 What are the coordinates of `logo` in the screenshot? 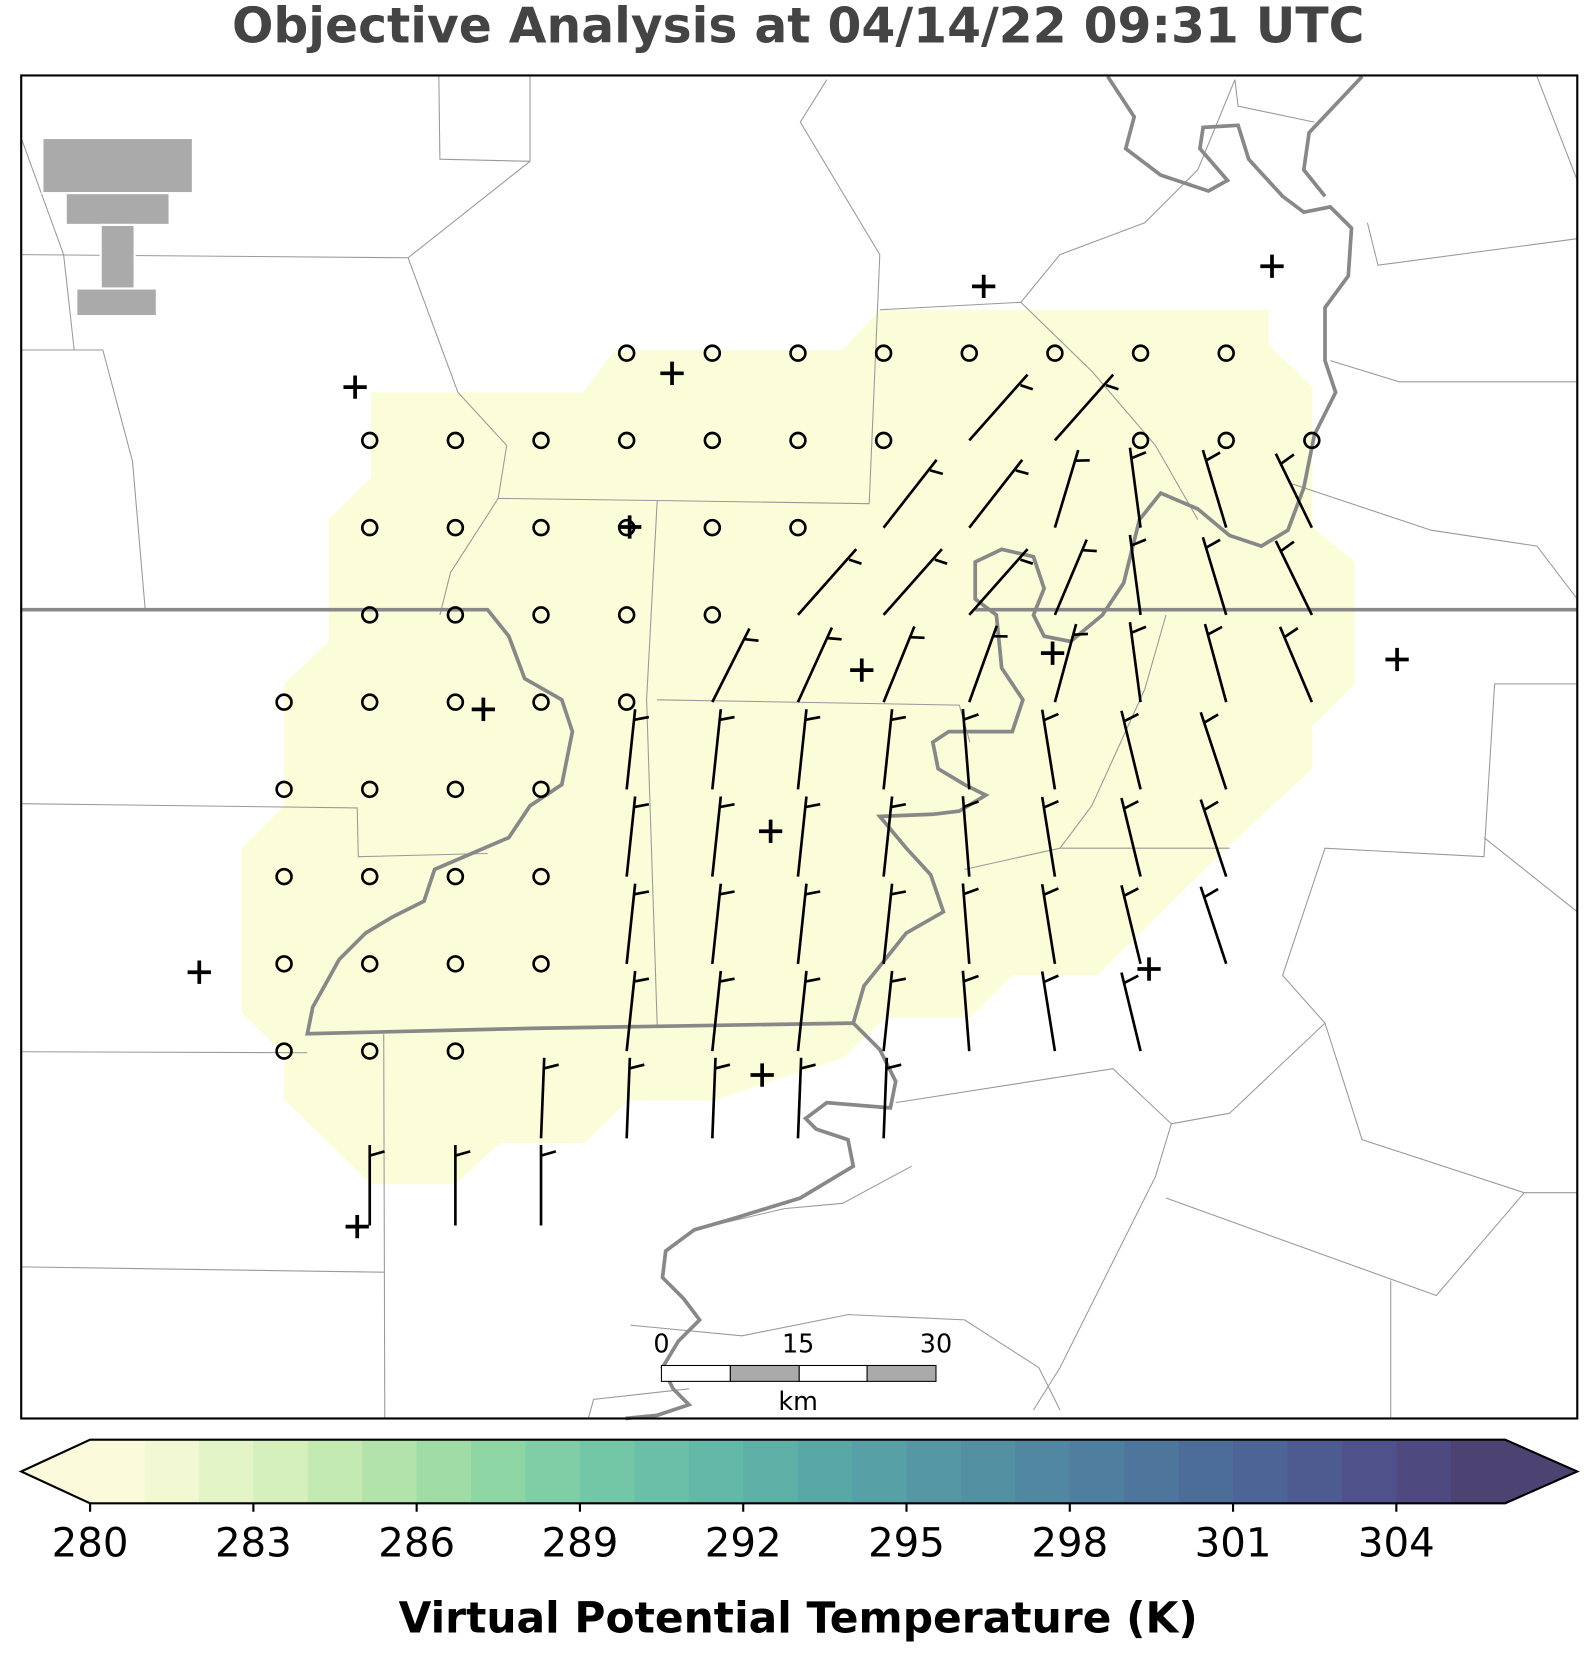 It's located at (117, 227).